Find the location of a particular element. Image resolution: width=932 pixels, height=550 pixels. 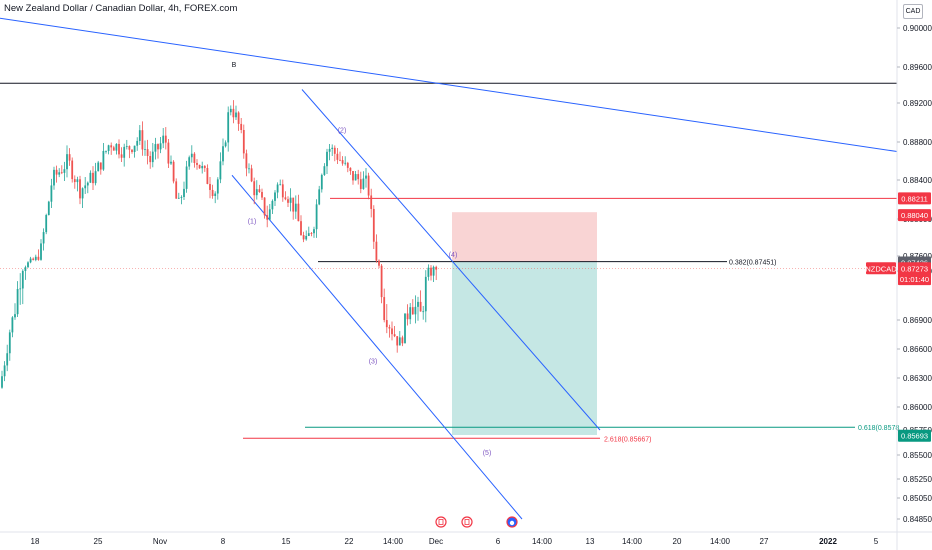

x-tick-label: 5 is located at coordinates (876, 541).